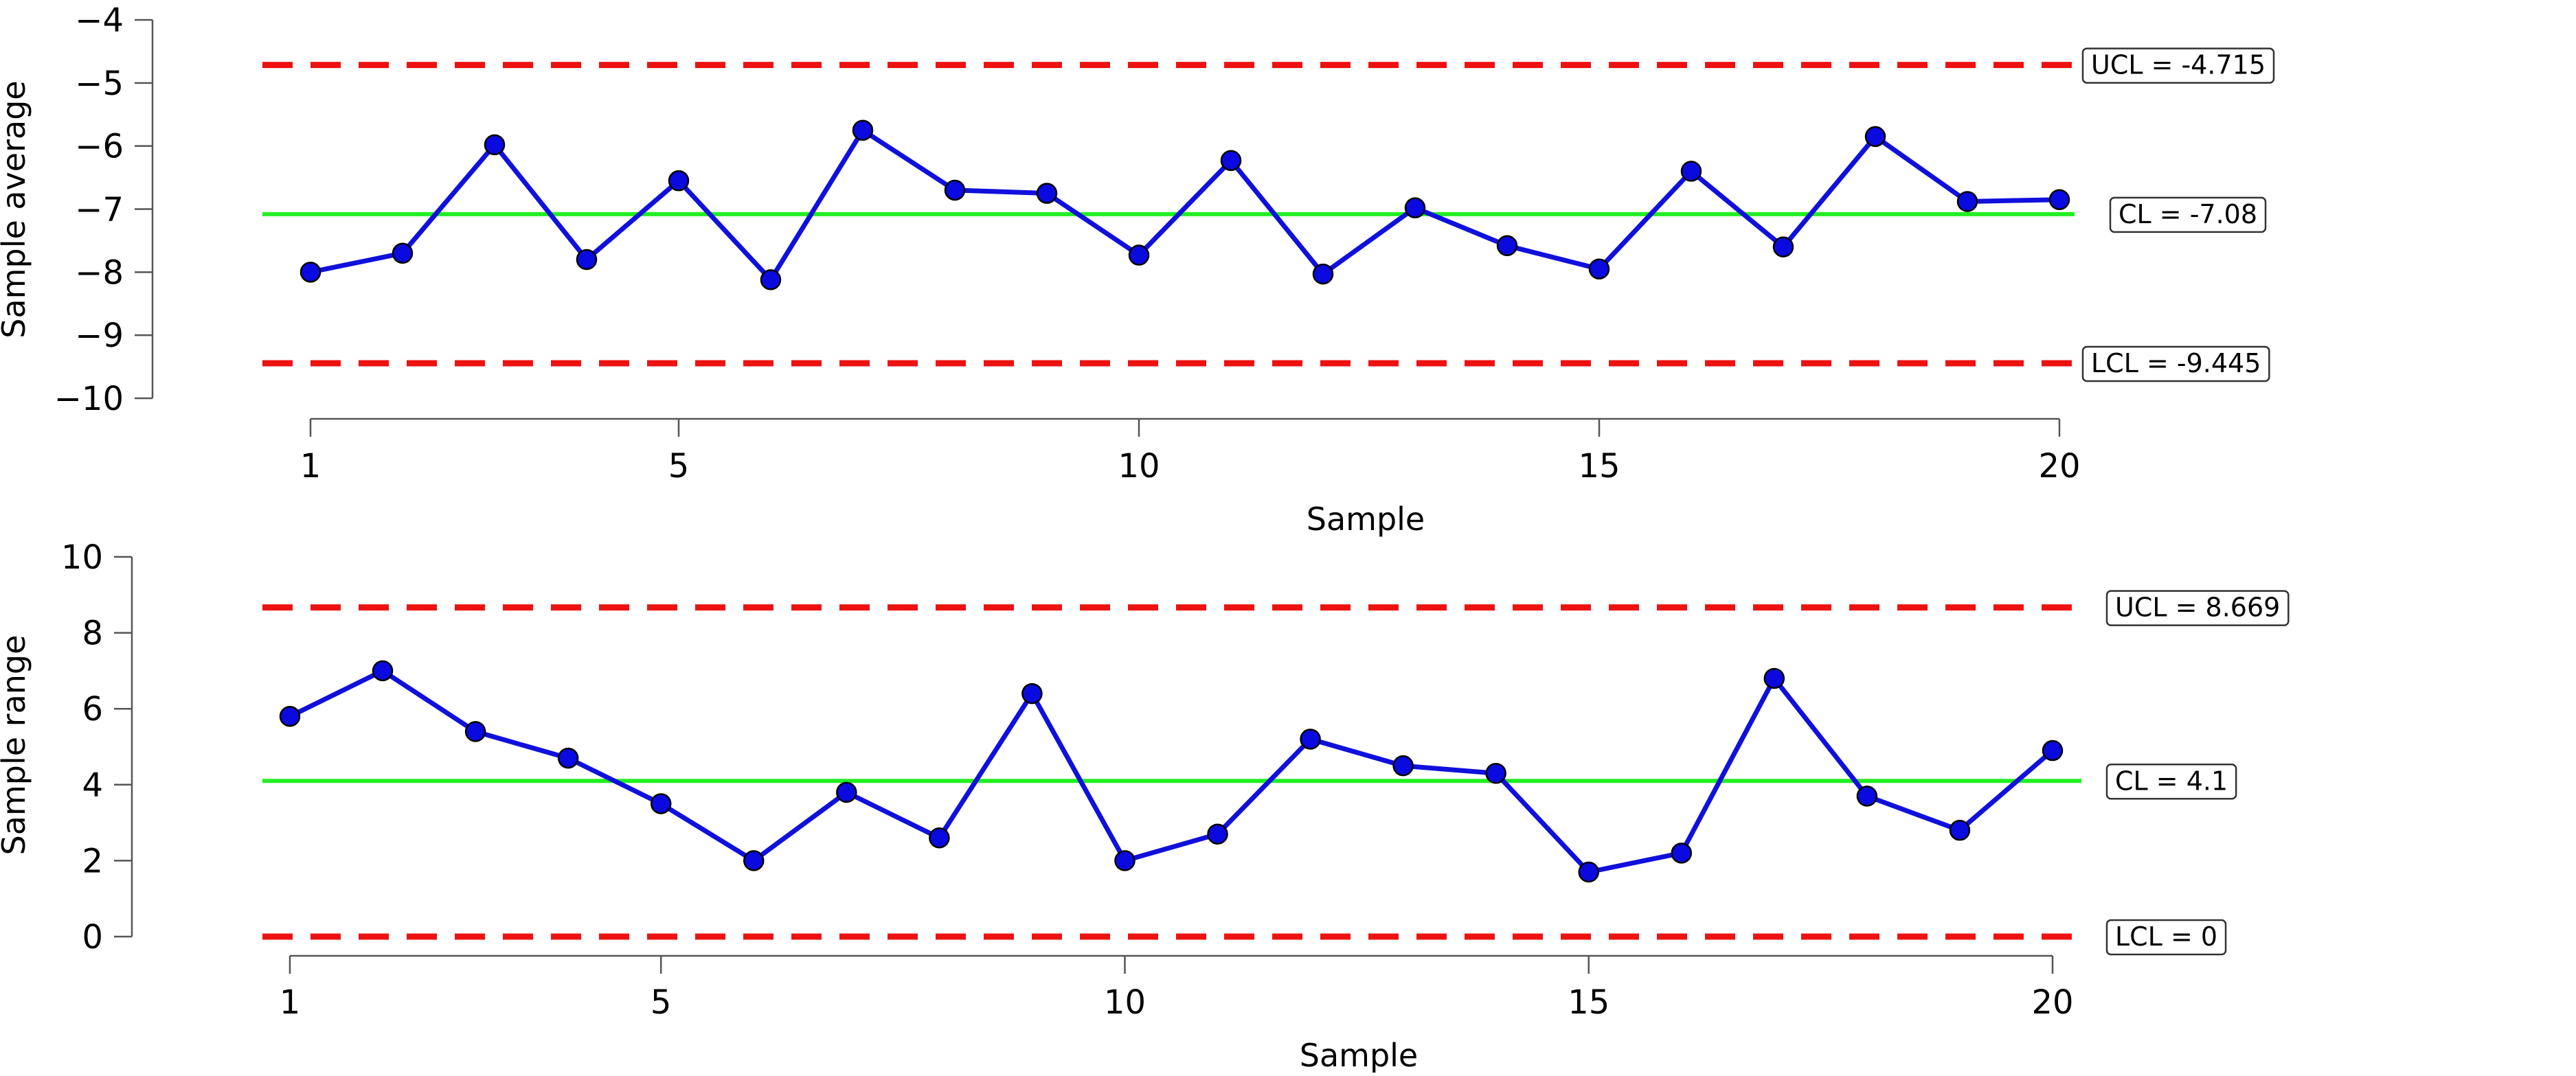 This screenshot has height=1076, width=2576. Describe the element at coordinates (99, 272) in the screenshot. I see `xbar-y-tick-label: −8` at that location.